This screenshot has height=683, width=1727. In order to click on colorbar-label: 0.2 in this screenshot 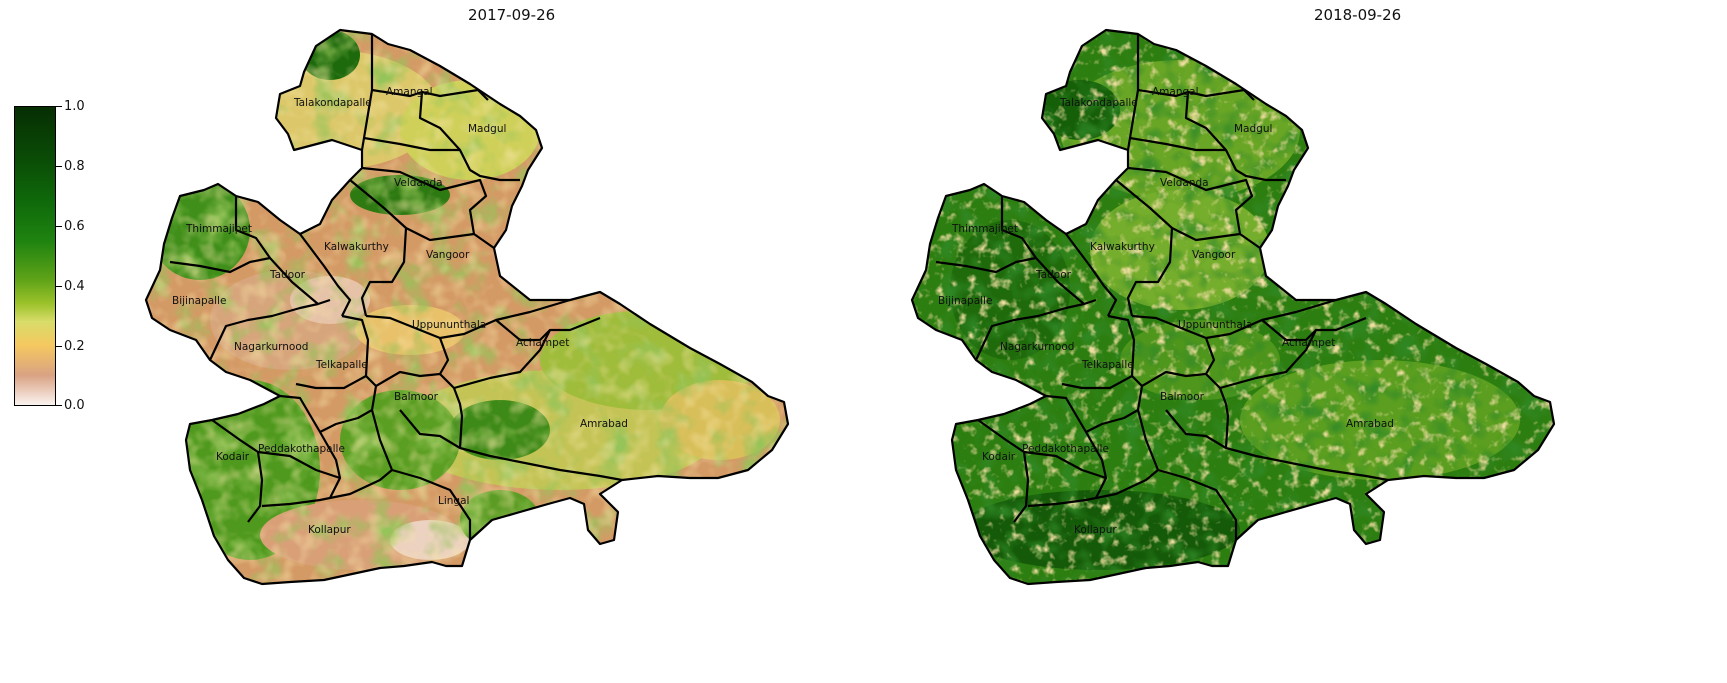, I will do `click(74, 346)`.